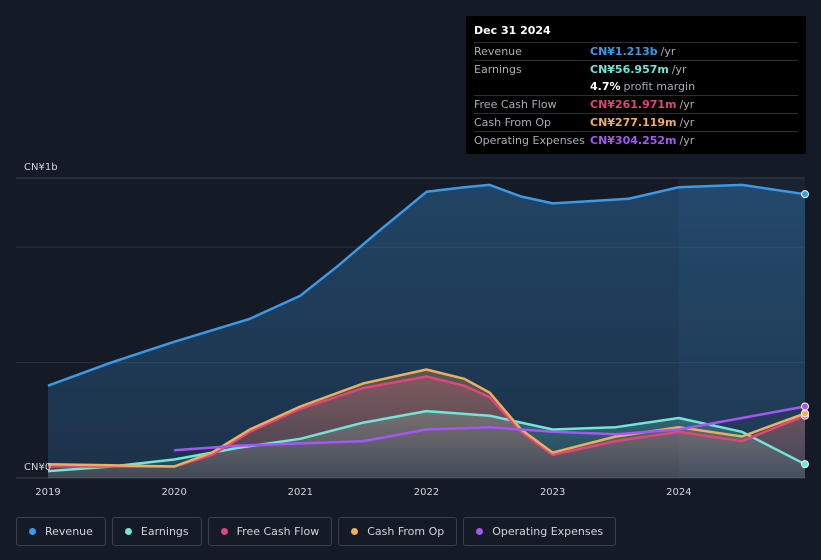  I want to click on end-marker-earnings, so click(805, 464).